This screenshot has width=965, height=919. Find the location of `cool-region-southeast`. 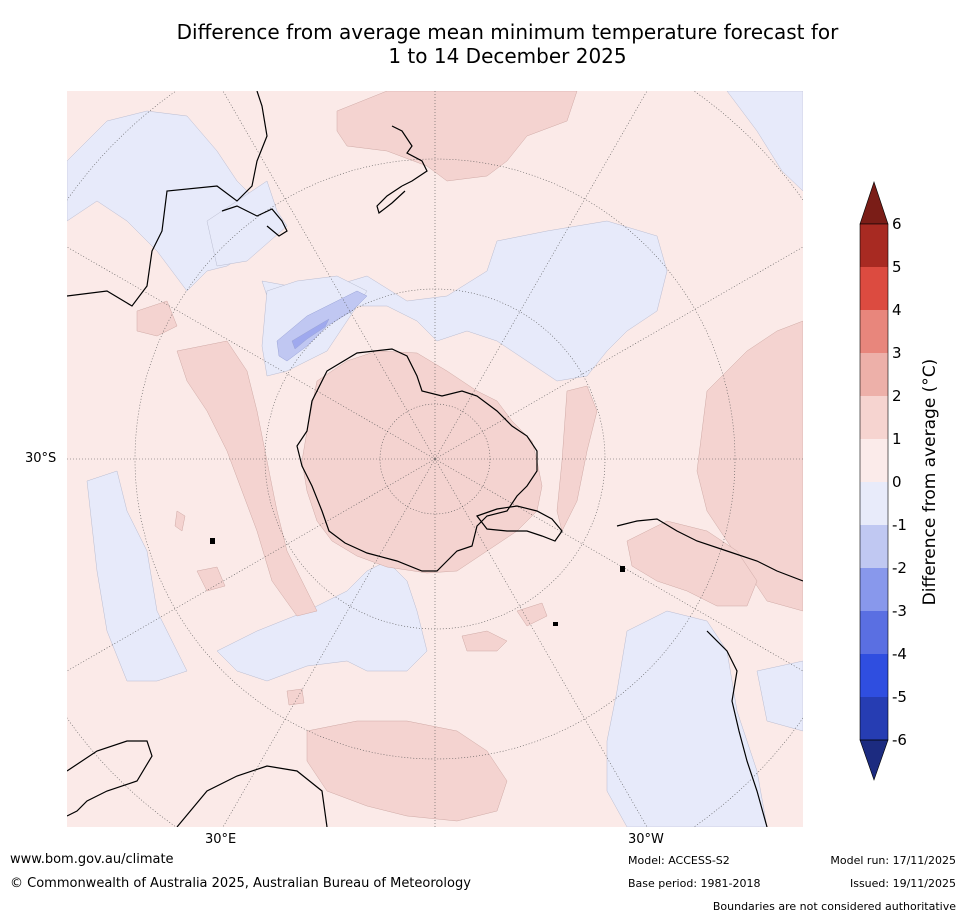

cool-region-southeast is located at coordinates (687, 718).